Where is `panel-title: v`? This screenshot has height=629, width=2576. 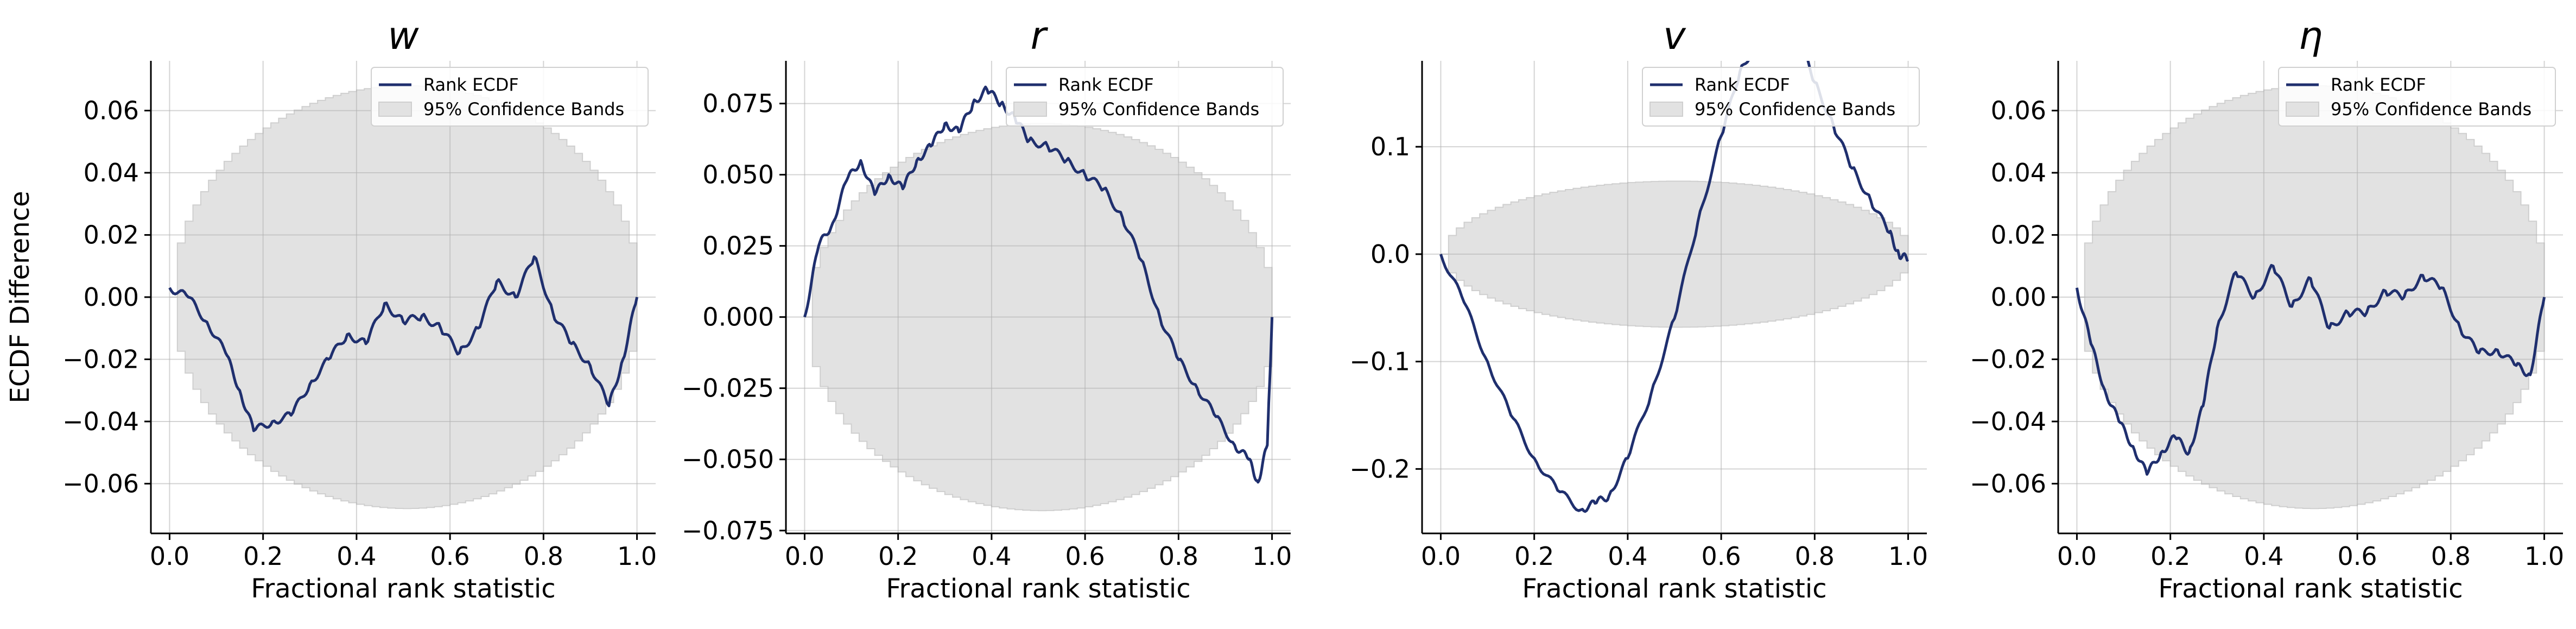
panel-title: v is located at coordinates (1674, 36).